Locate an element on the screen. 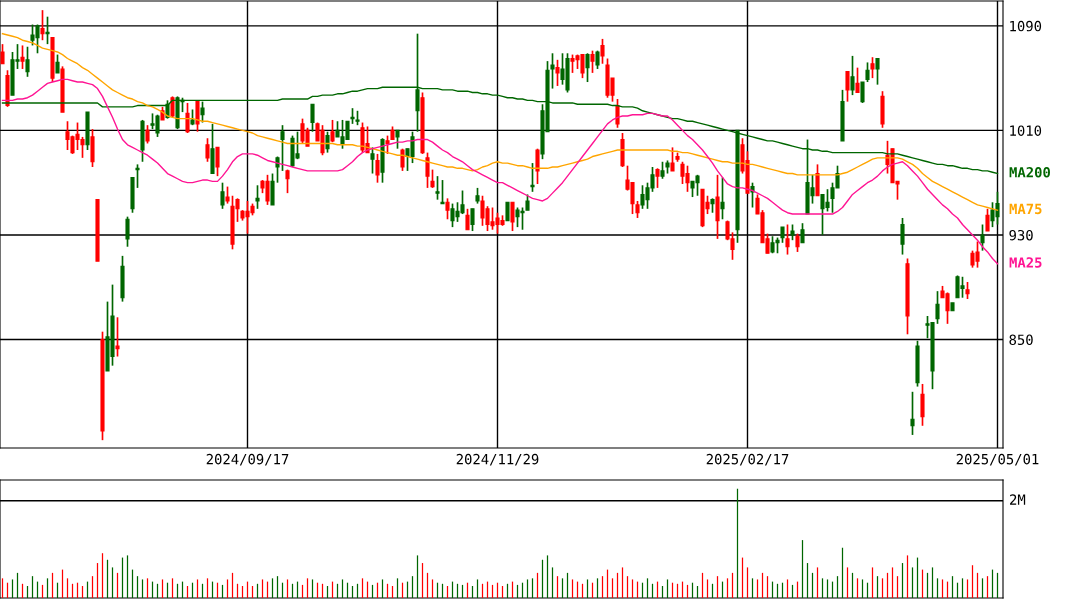  series-label: MA75 is located at coordinates (1025, 209).